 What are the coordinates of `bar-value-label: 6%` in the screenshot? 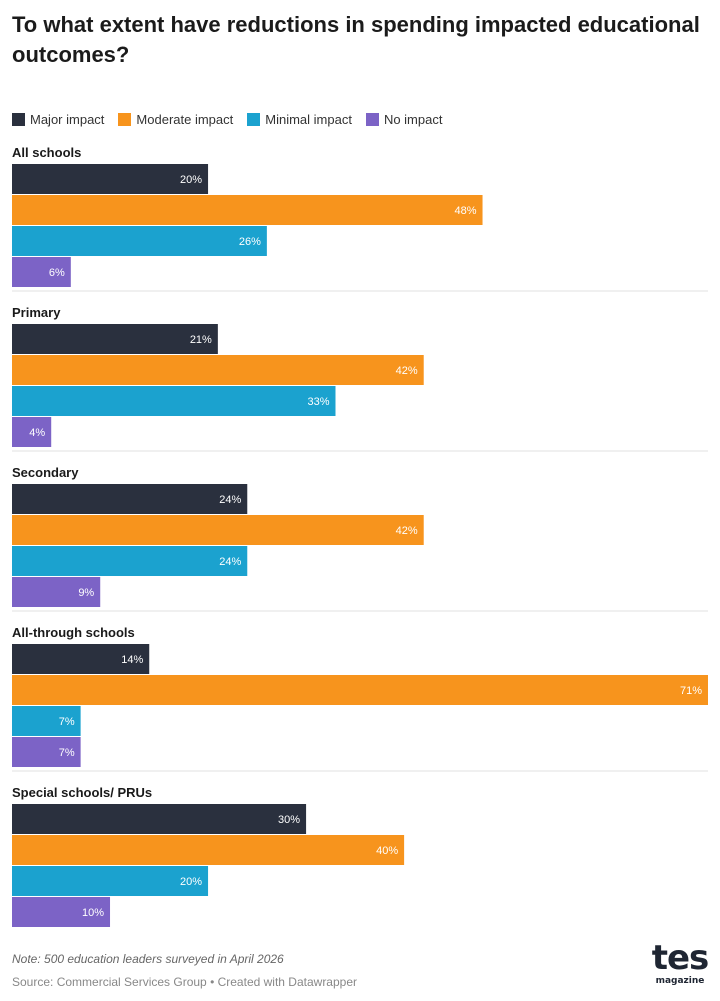 It's located at (57, 273).